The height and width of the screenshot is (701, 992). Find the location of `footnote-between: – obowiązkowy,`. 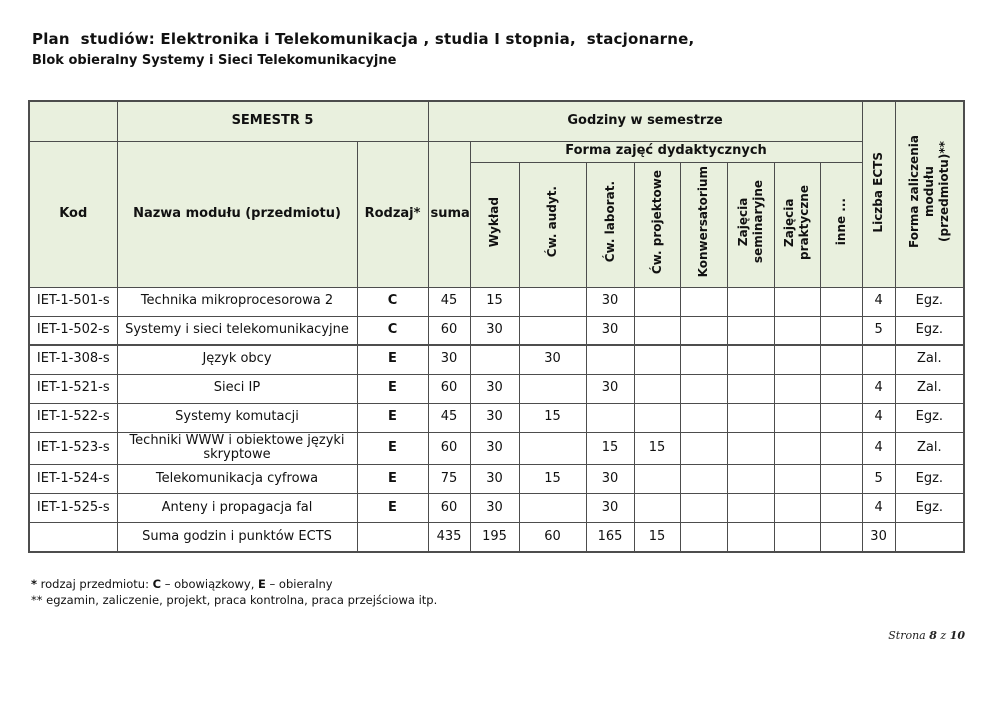

footnote-between: – obowiązkowy, is located at coordinates (210, 584).